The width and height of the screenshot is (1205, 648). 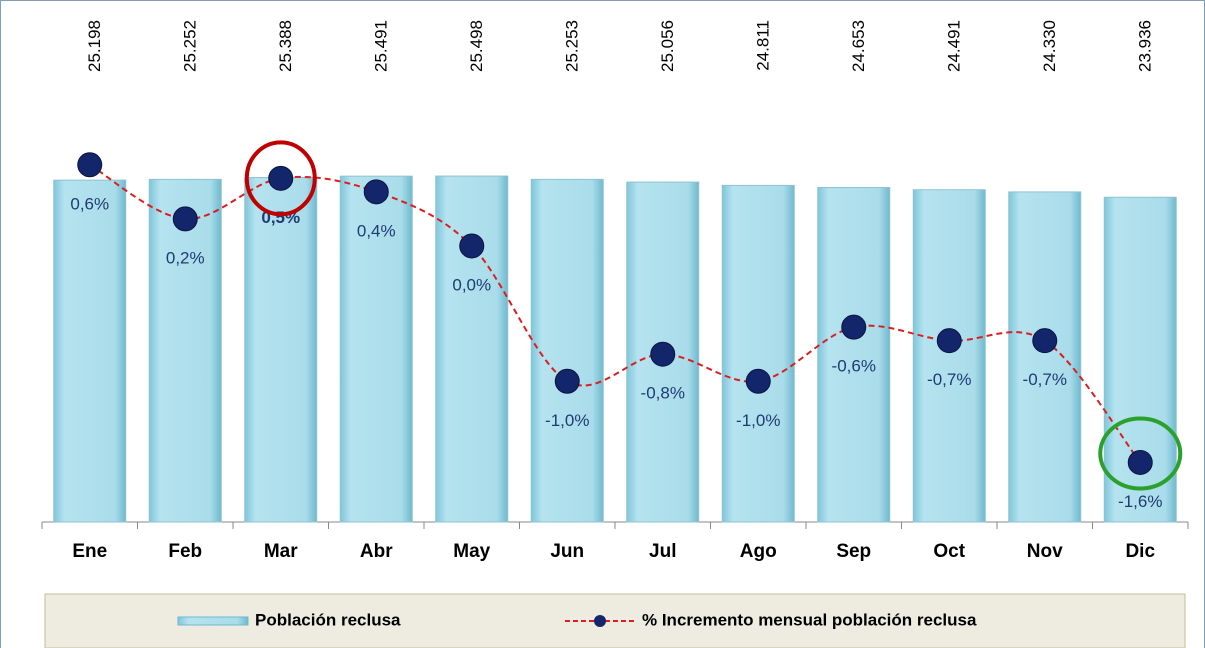 What do you see at coordinates (1145, 46) in the screenshot?
I see `bar-value-label: 23.936` at bounding box center [1145, 46].